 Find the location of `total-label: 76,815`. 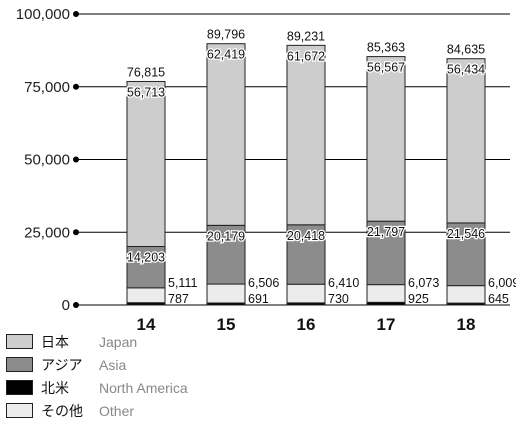

total-label: 76,815 is located at coordinates (146, 72).